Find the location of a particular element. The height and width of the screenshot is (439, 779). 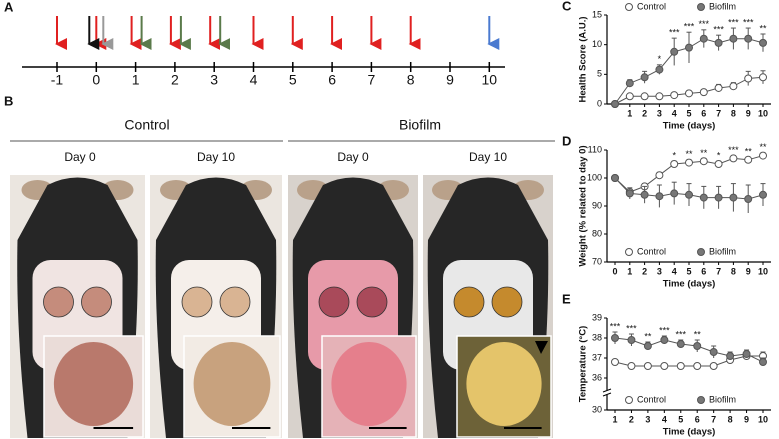

x-tick-label: 2 is located at coordinates (631, 419).